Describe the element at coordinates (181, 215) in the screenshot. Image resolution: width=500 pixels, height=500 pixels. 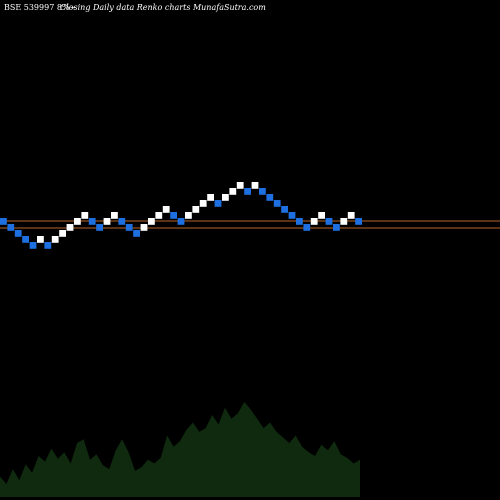
I see `renko-bricks` at that location.